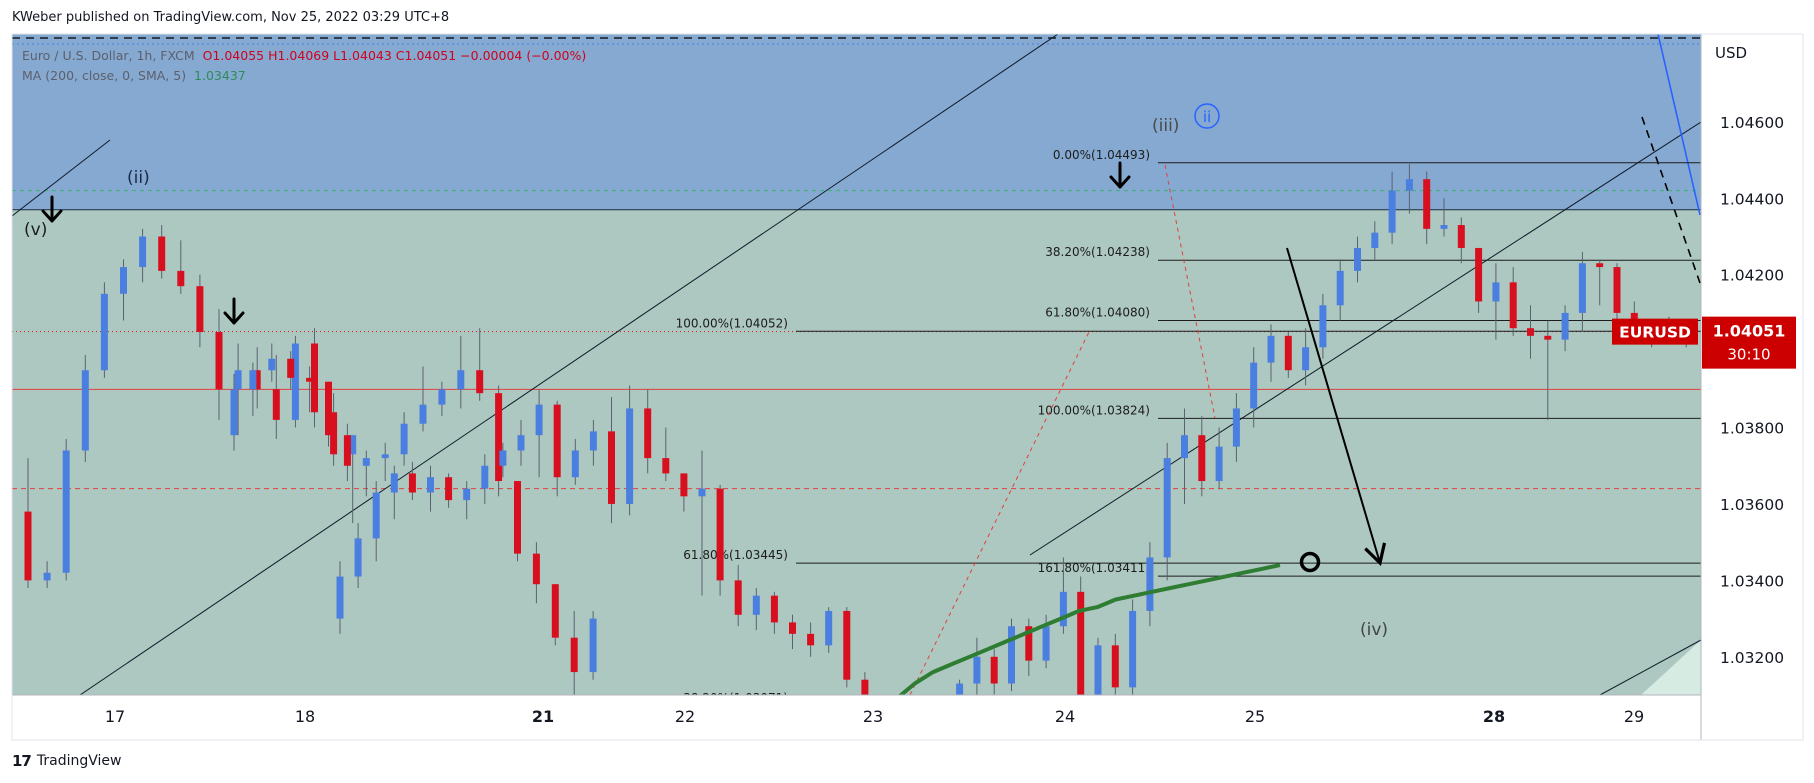  I want to click on price-axis-tick: 1.04600, so click(1752, 123).